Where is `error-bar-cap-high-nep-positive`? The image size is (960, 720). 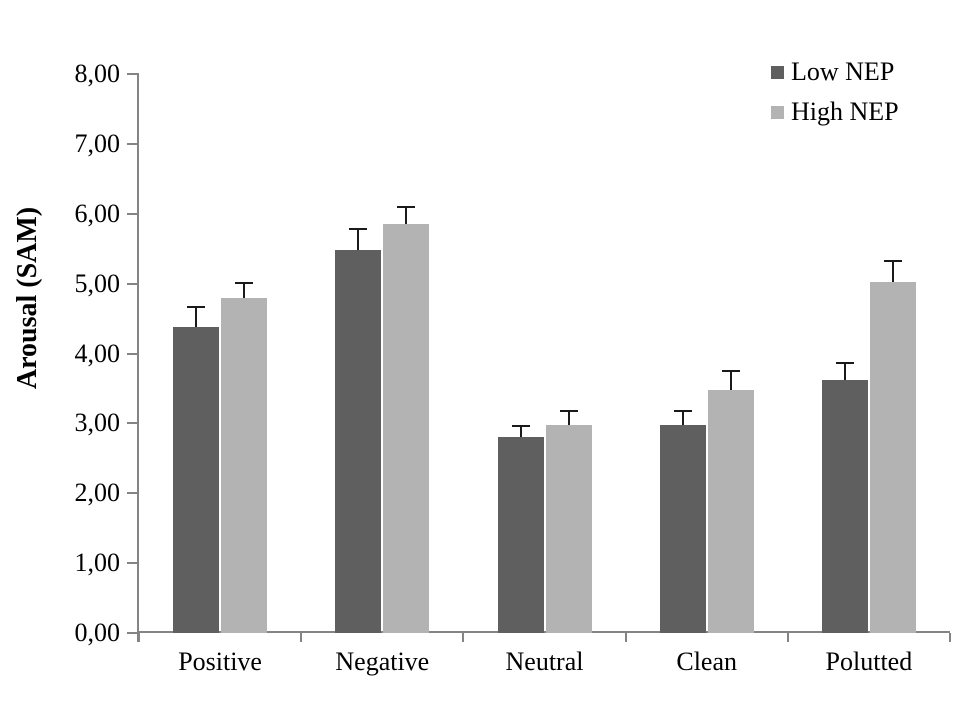 error-bar-cap-high-nep-positive is located at coordinates (244, 282).